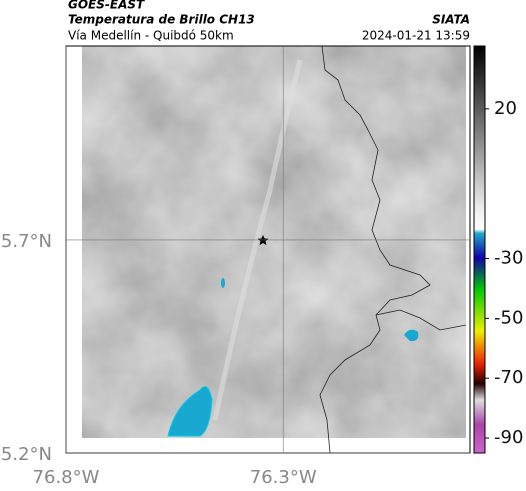  Describe the element at coordinates (26, 241) in the screenshot. I see `y-tick-label: 5.7°N` at that location.